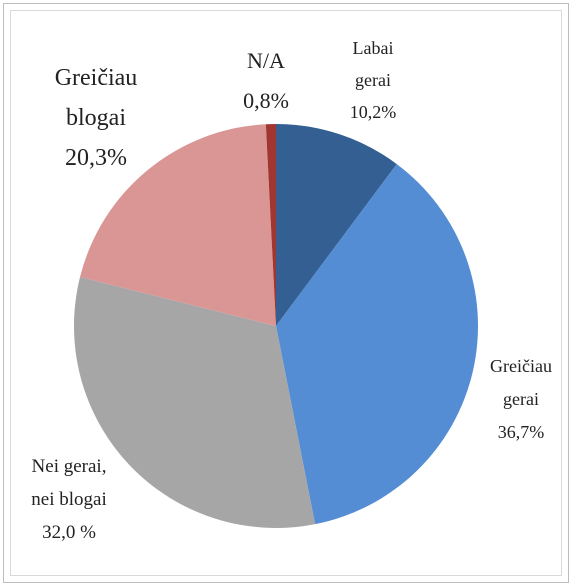 The image size is (574, 588). What do you see at coordinates (266, 81) in the screenshot?
I see `data-label: N/A 0,8%` at bounding box center [266, 81].